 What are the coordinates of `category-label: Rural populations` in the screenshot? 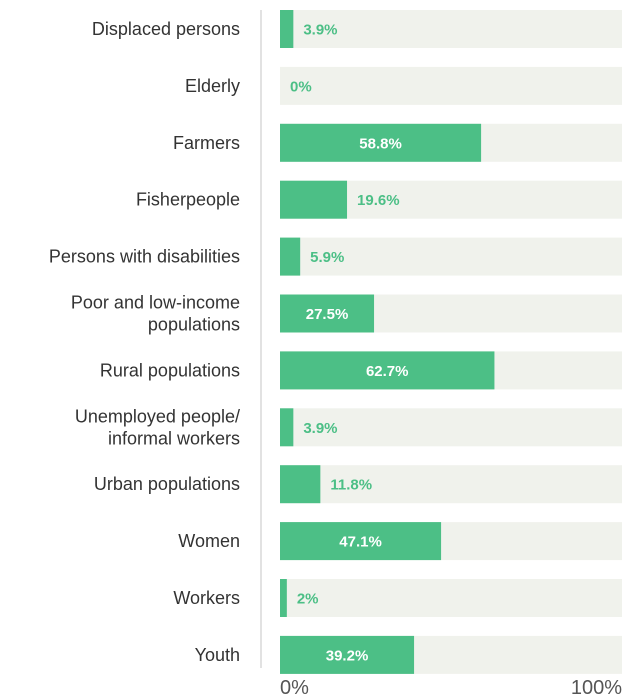 It's located at (170, 370).